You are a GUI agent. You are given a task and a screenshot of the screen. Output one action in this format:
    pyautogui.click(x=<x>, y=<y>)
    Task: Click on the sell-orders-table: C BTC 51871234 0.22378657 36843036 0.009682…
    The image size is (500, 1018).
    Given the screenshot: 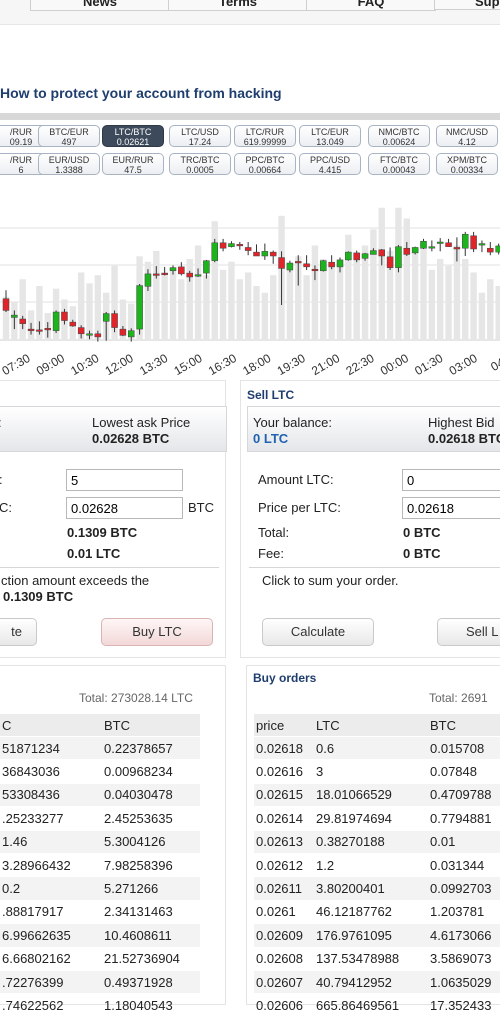 What is the action you would take?
    pyautogui.click(x=100, y=866)
    